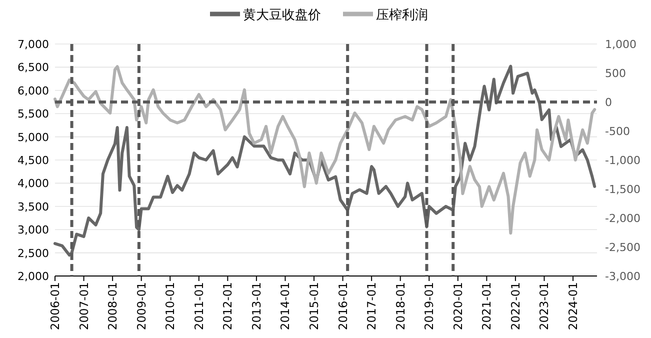 The width and height of the screenshot is (651, 338). What do you see at coordinates (429, 306) in the screenshot?
I see `x-tick-label: 2019-01` at bounding box center [429, 306].